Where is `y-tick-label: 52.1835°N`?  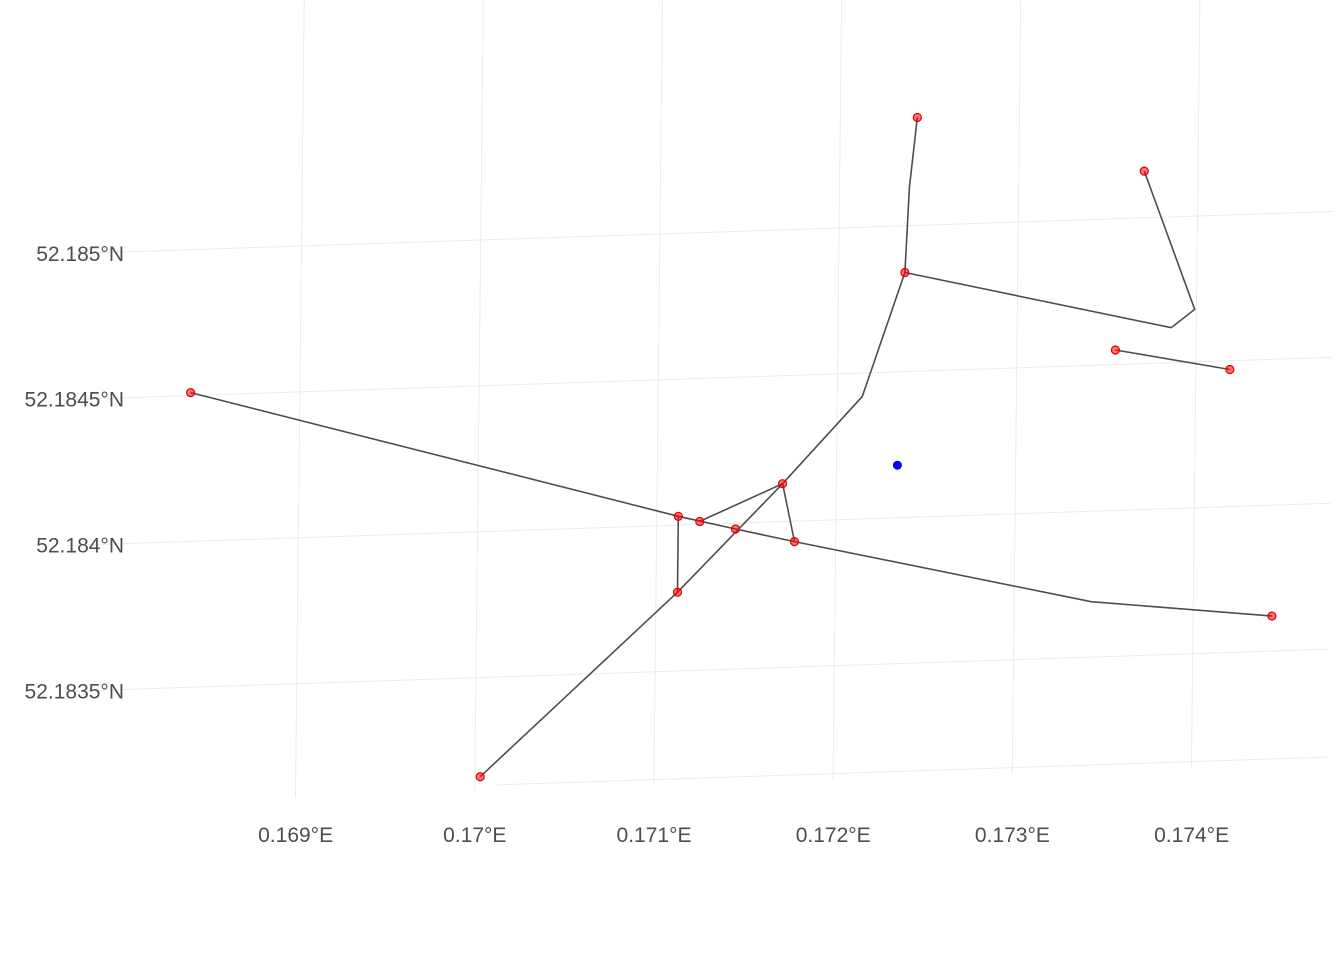
y-tick-label: 52.1835°N is located at coordinates (74, 691).